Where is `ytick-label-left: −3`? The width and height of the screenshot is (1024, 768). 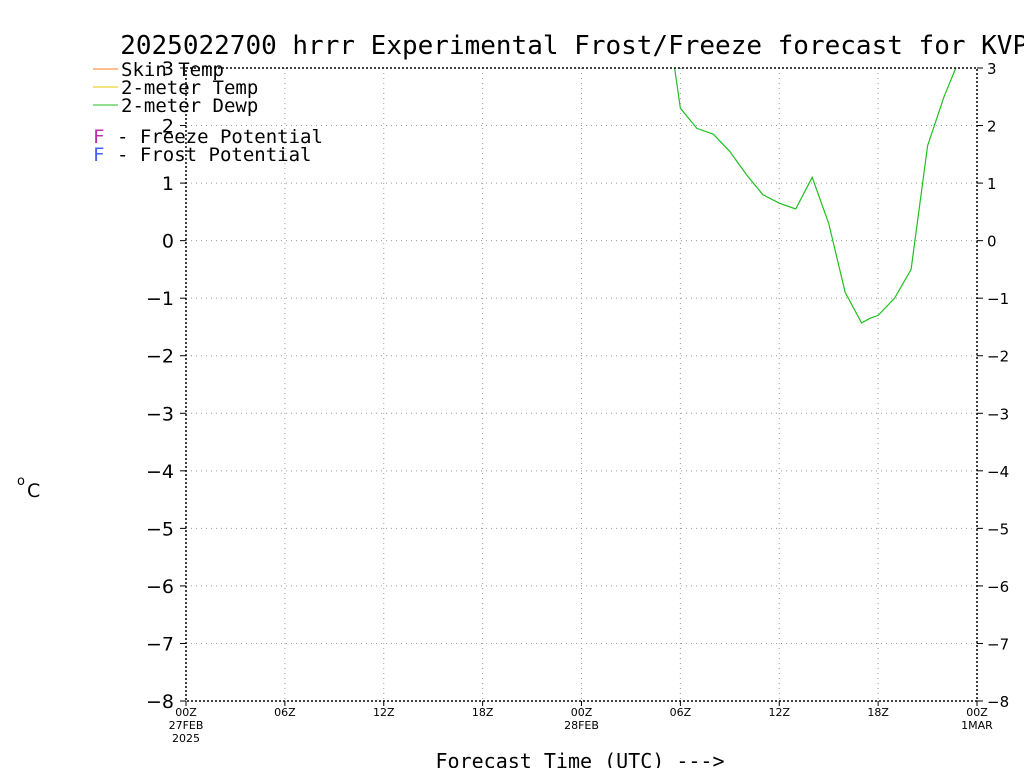 ytick-label-left: −3 is located at coordinates (160, 414).